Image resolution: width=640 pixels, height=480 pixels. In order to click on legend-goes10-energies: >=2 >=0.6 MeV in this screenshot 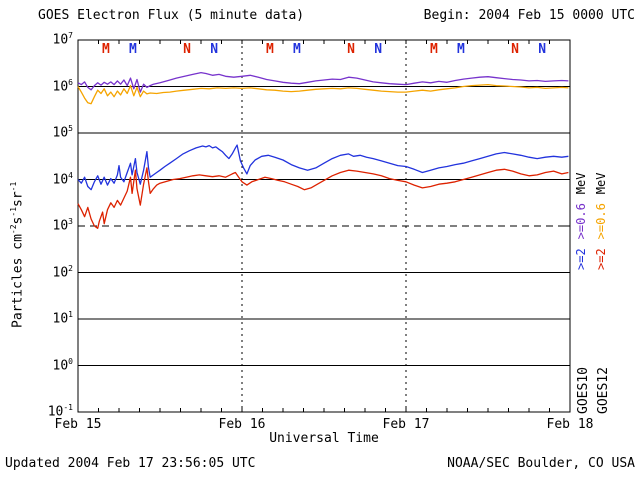, I will do `click(581, 222)`.